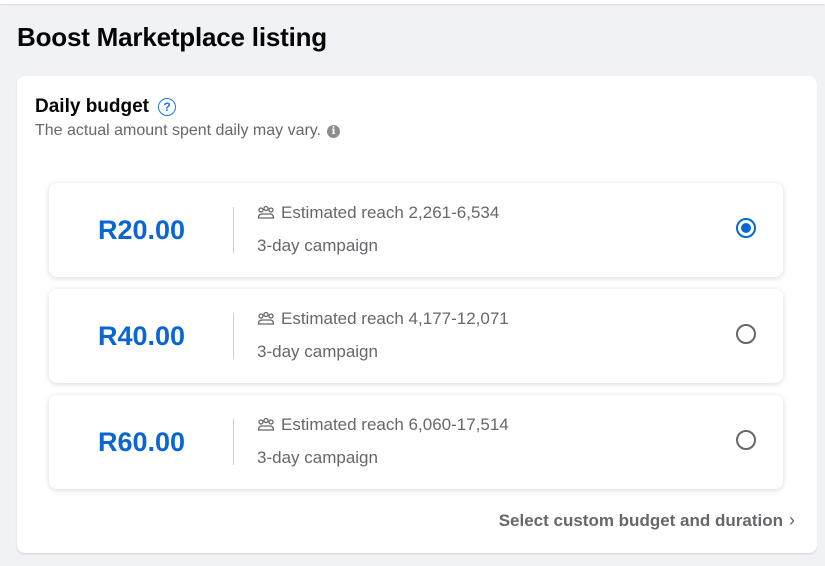 This screenshot has height=566, width=825. What do you see at coordinates (172, 37) in the screenshot?
I see `page-title: Boost Marketplace listing` at bounding box center [172, 37].